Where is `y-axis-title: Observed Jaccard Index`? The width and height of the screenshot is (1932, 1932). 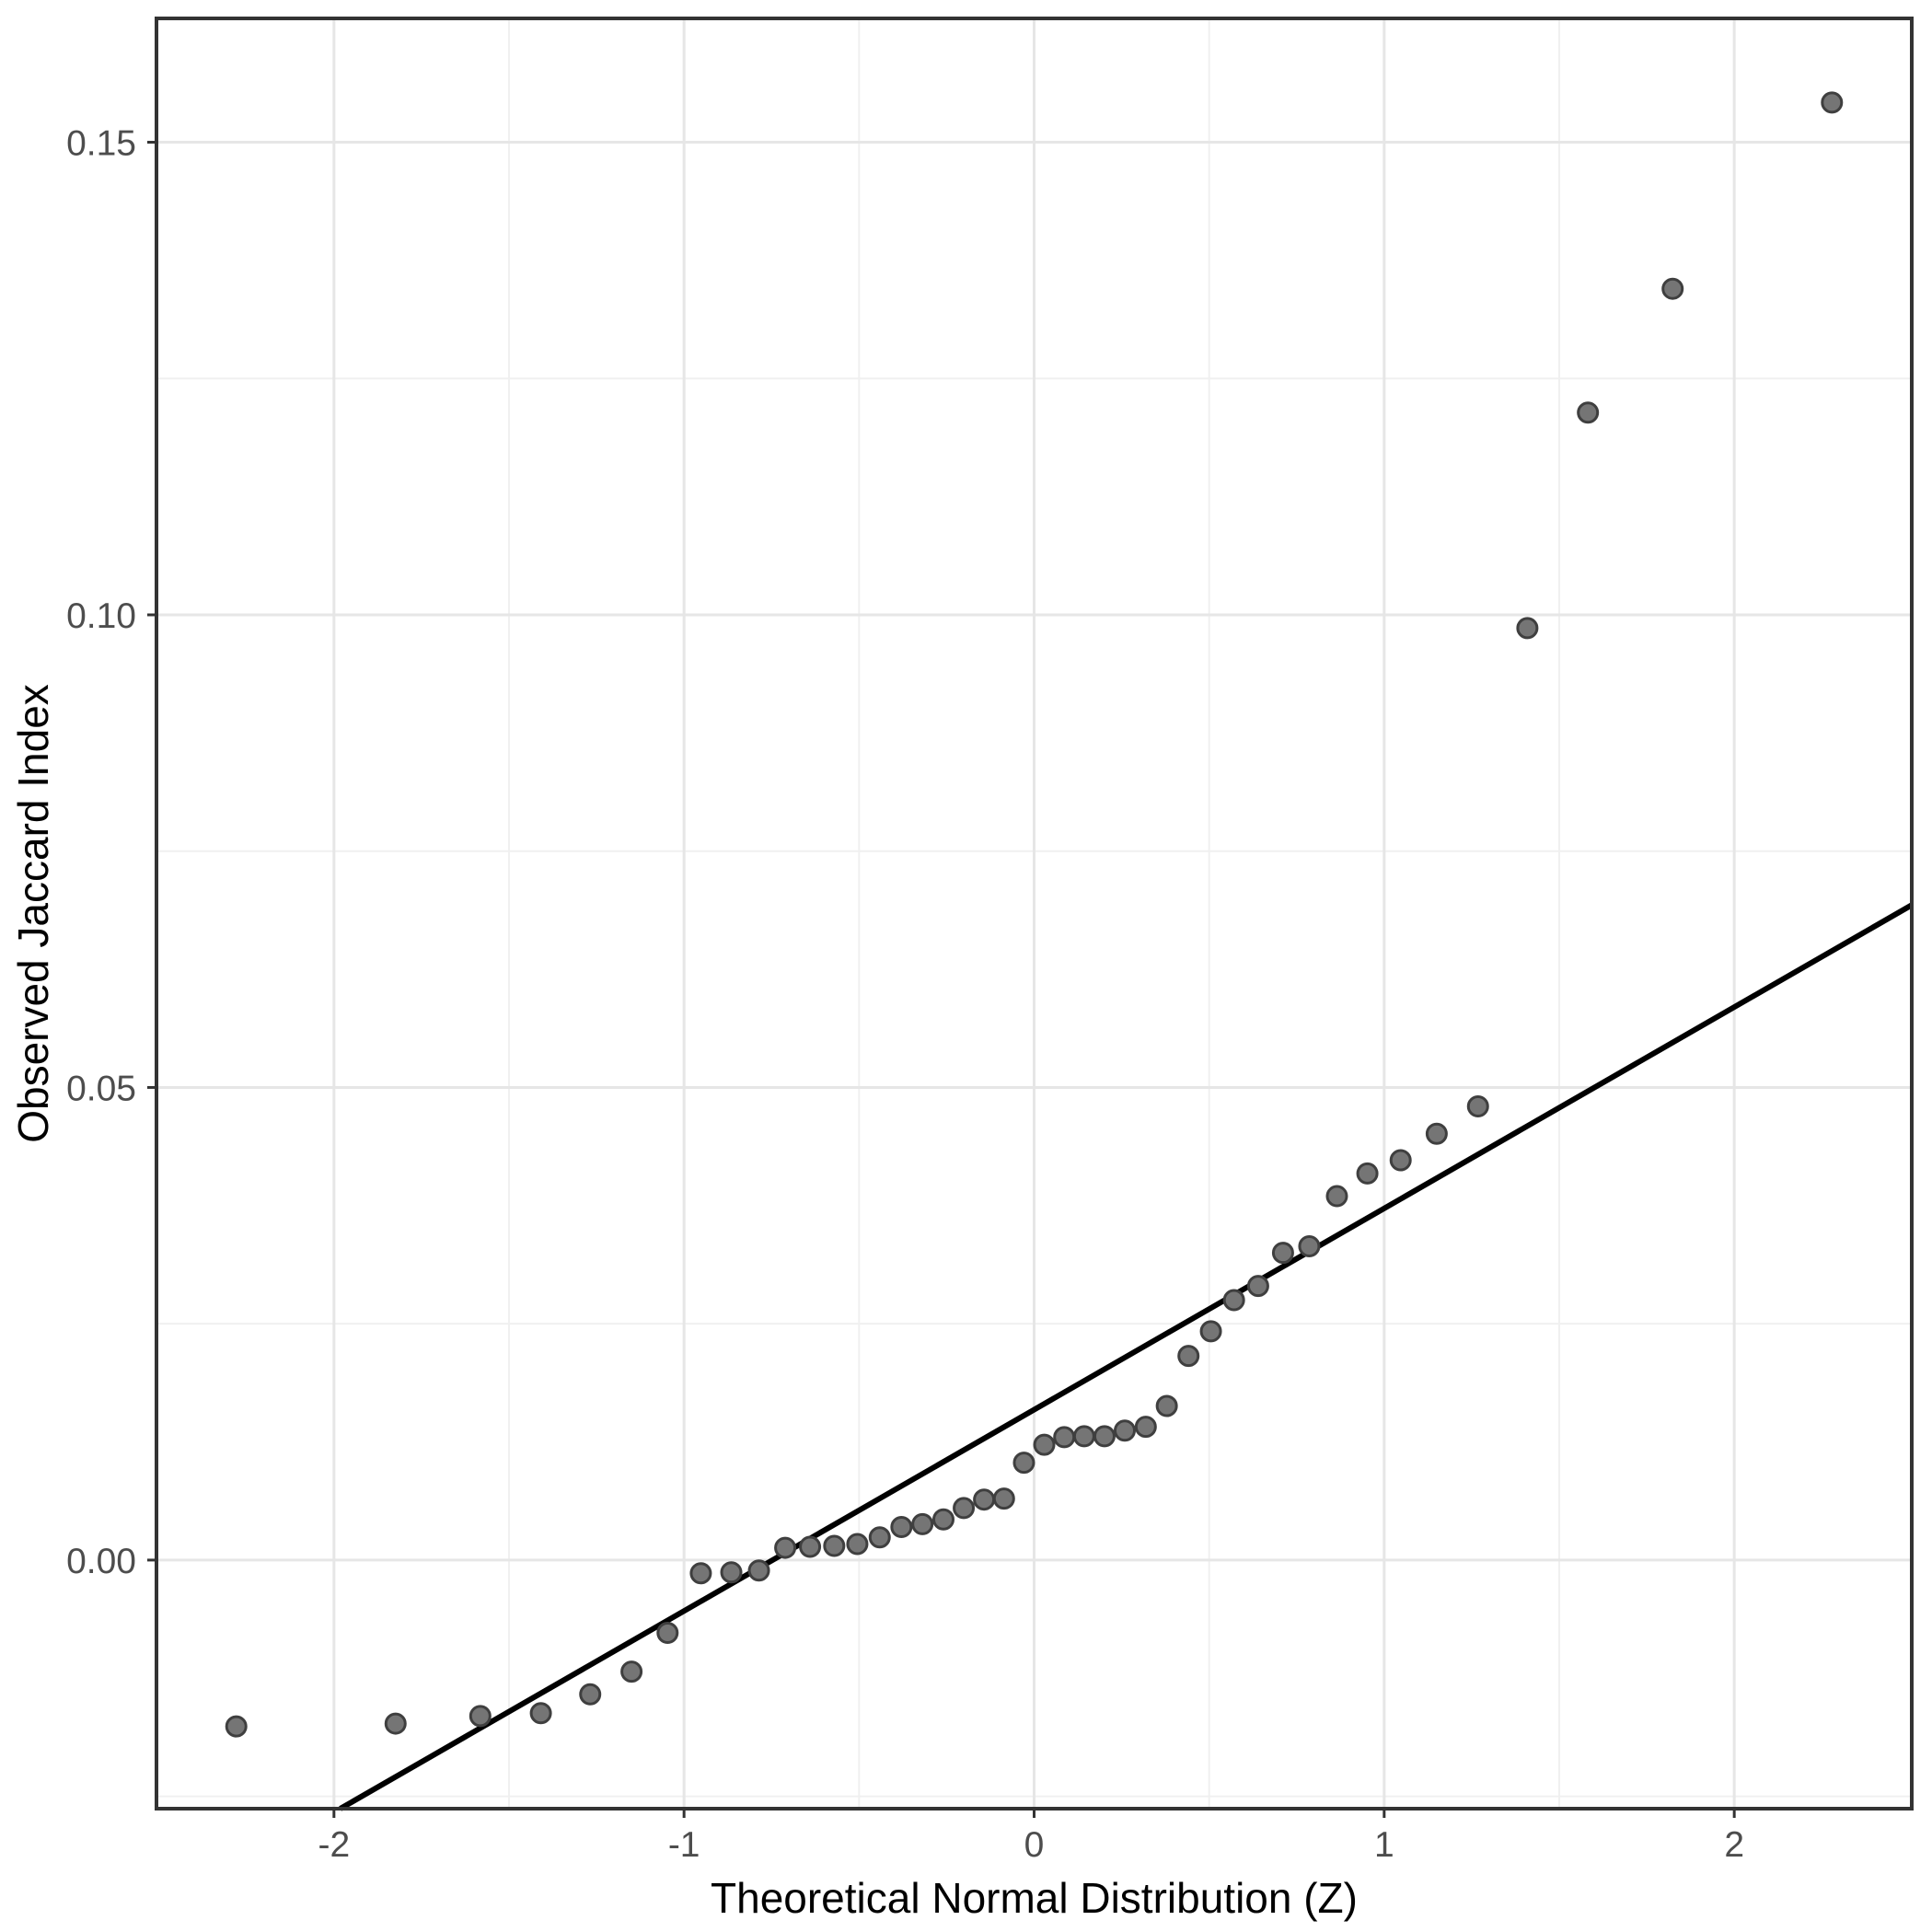 y-axis-title: Observed Jaccard Index is located at coordinates (33, 914).